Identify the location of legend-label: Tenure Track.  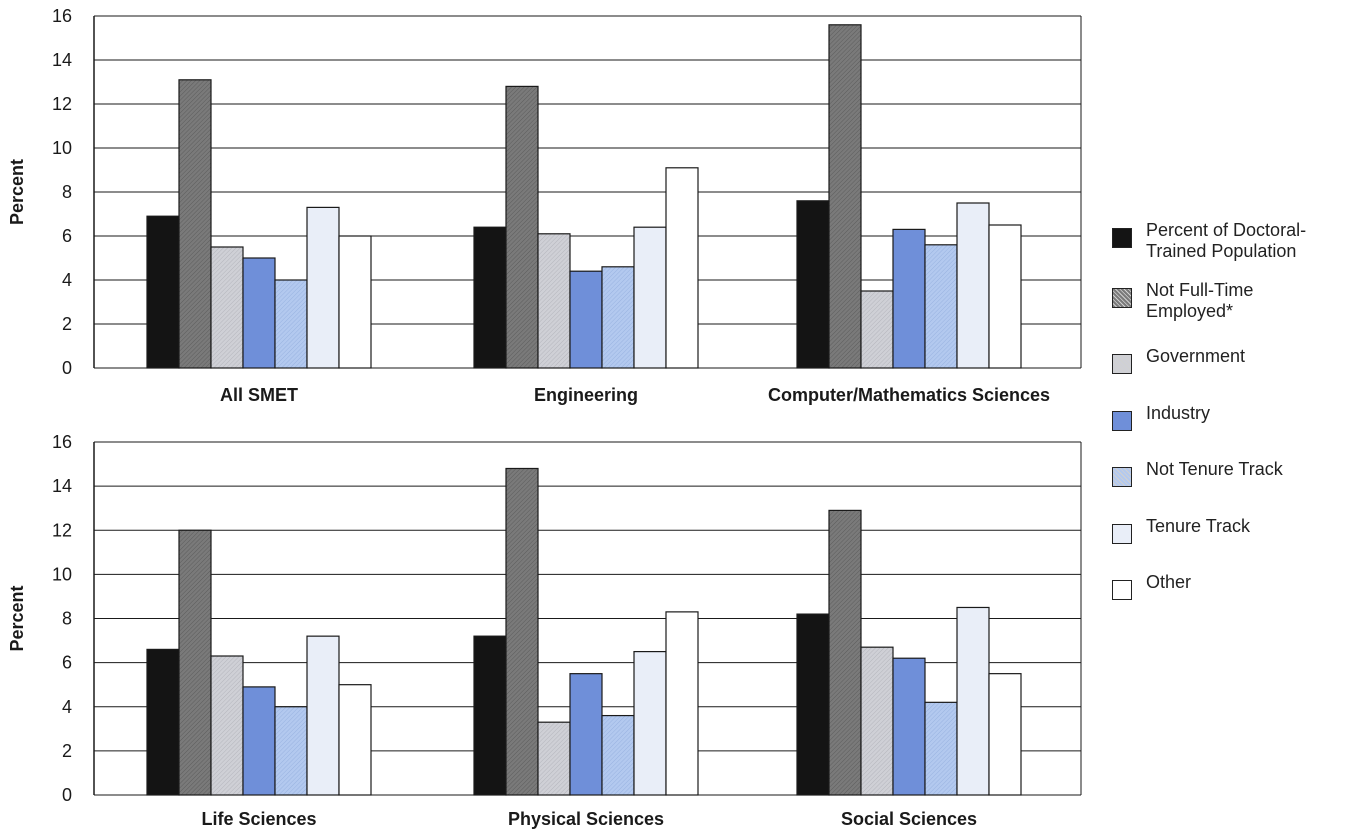
(1198, 526).